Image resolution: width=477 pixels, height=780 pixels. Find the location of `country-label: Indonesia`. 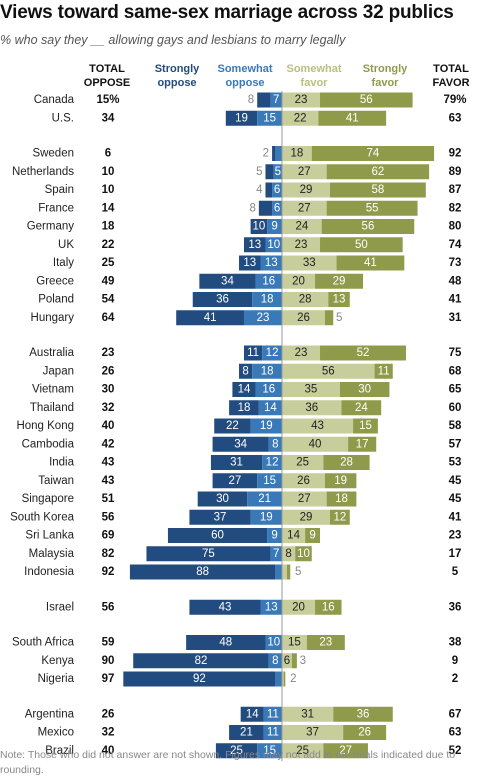

country-label: Indonesia is located at coordinates (49, 572).